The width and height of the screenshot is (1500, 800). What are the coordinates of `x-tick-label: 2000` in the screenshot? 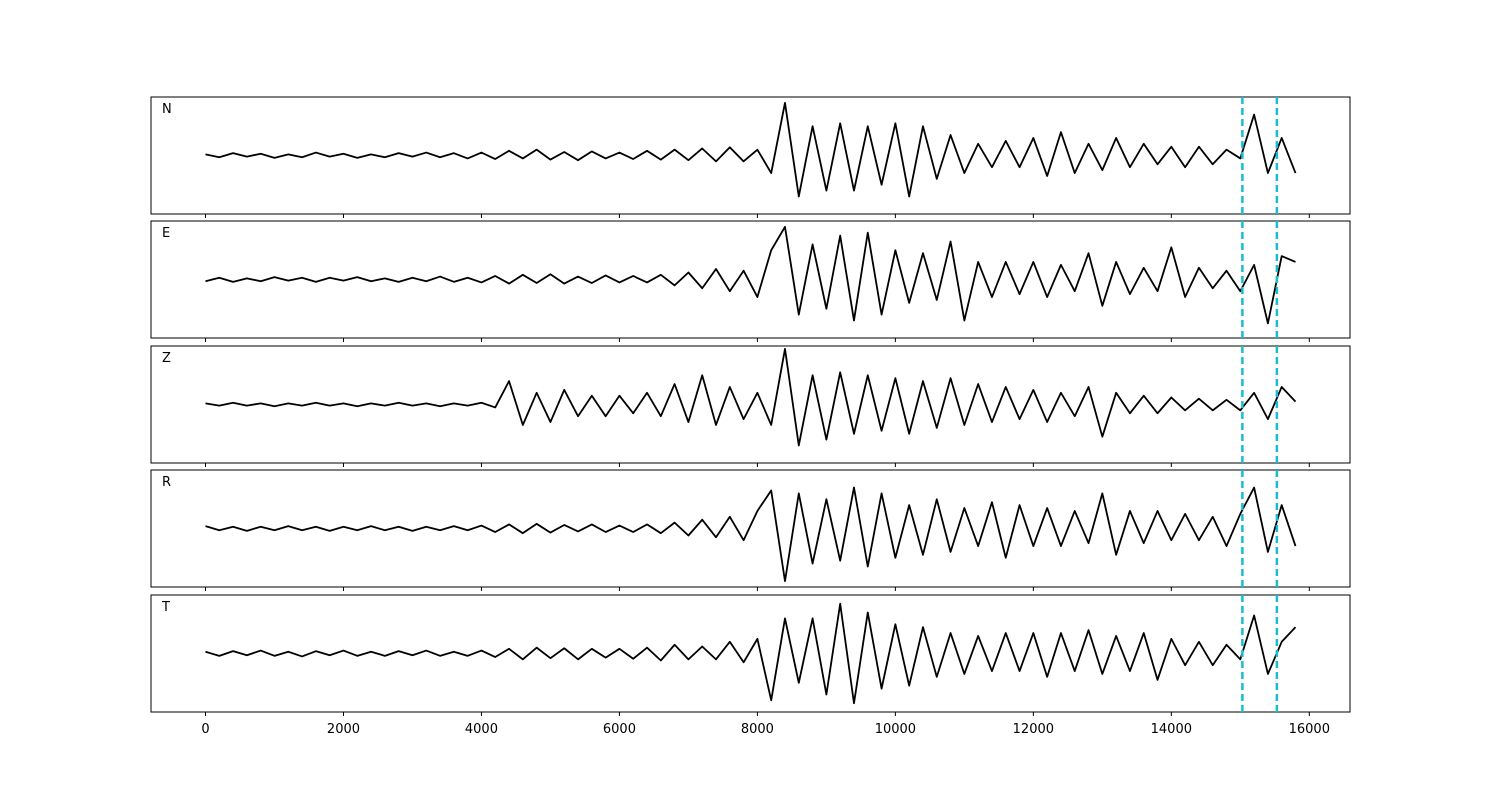 It's located at (343, 729).